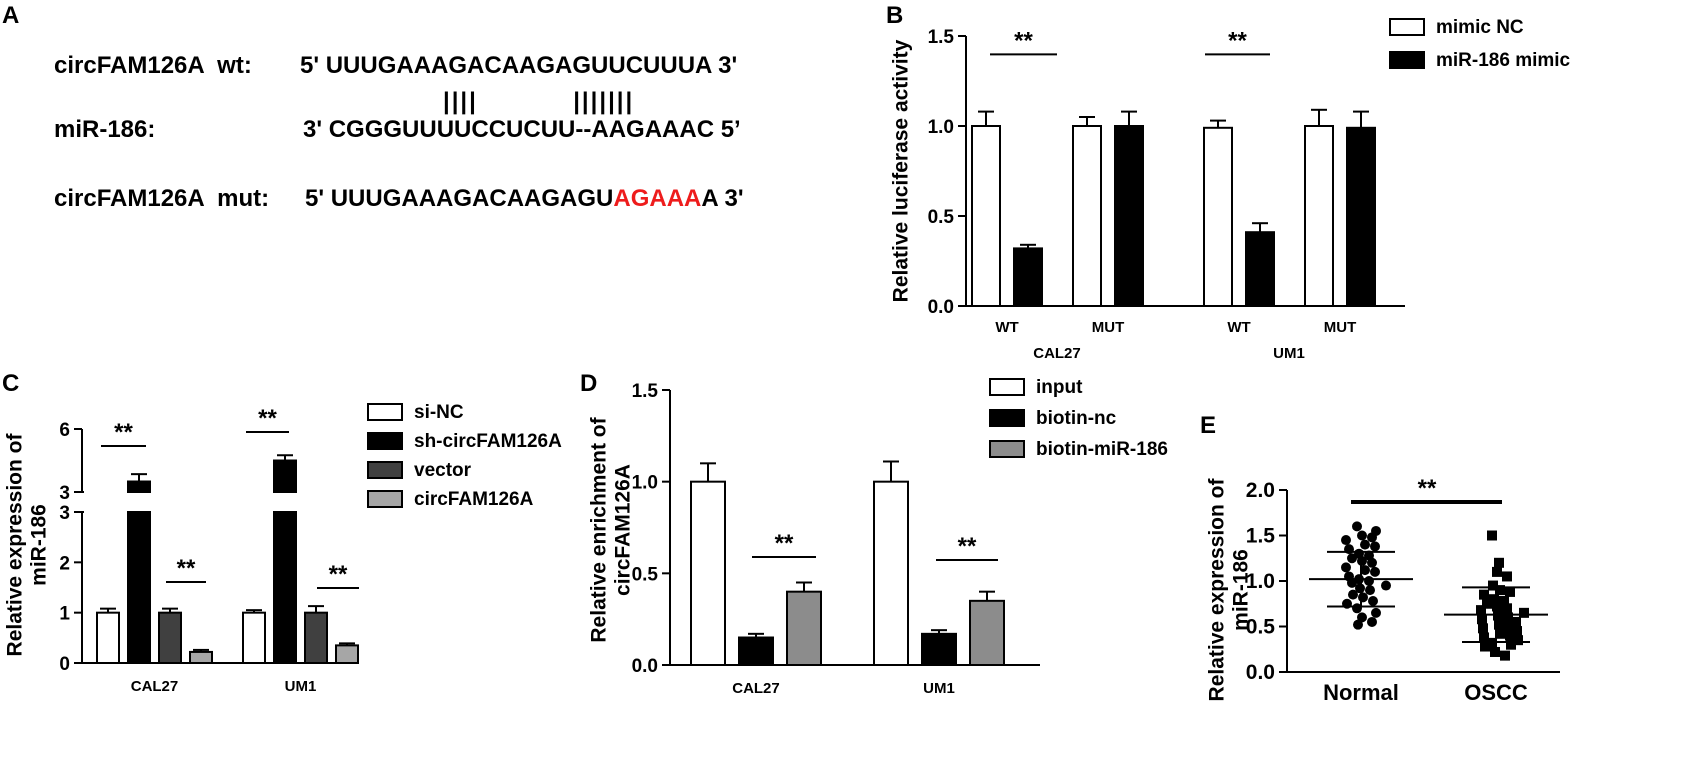 This screenshot has width=1695, height=758. I want to click on d-bar-biotin-nc, so click(756, 651).